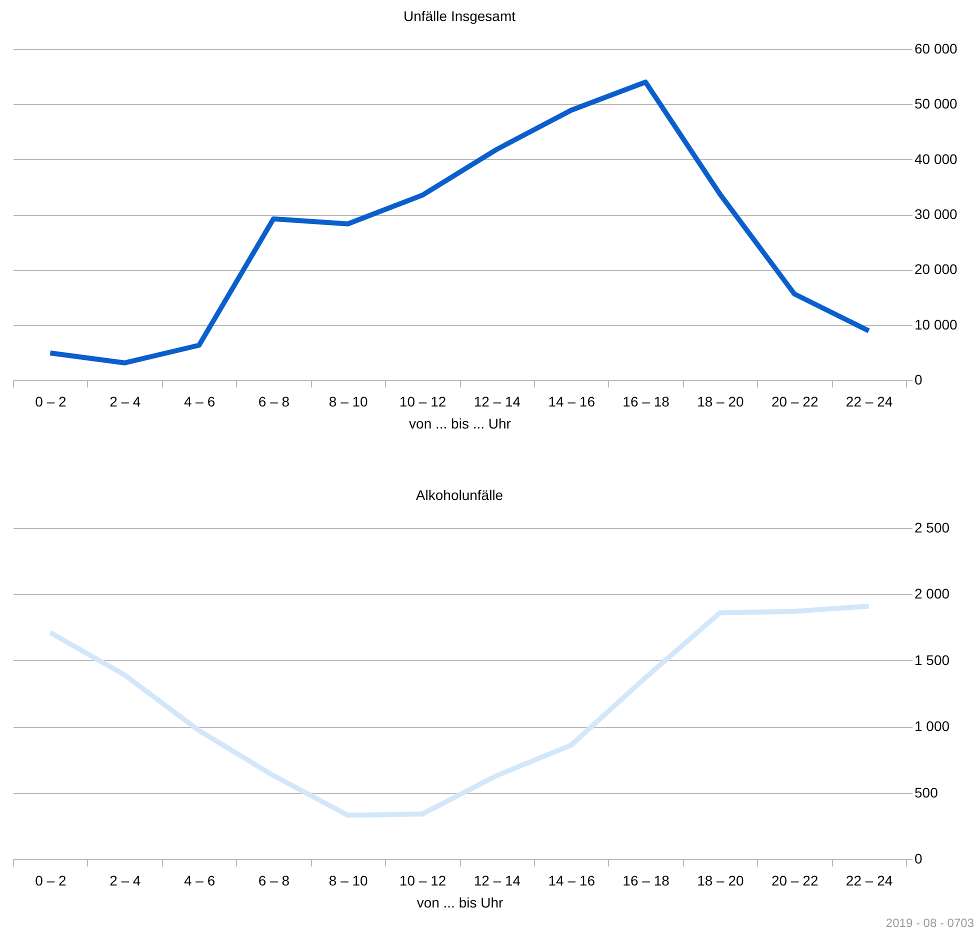 Image resolution: width=978 pixels, height=936 pixels. Describe the element at coordinates (460, 424) in the screenshot. I see `x-axis-title: von ... bis ... Uhr` at that location.